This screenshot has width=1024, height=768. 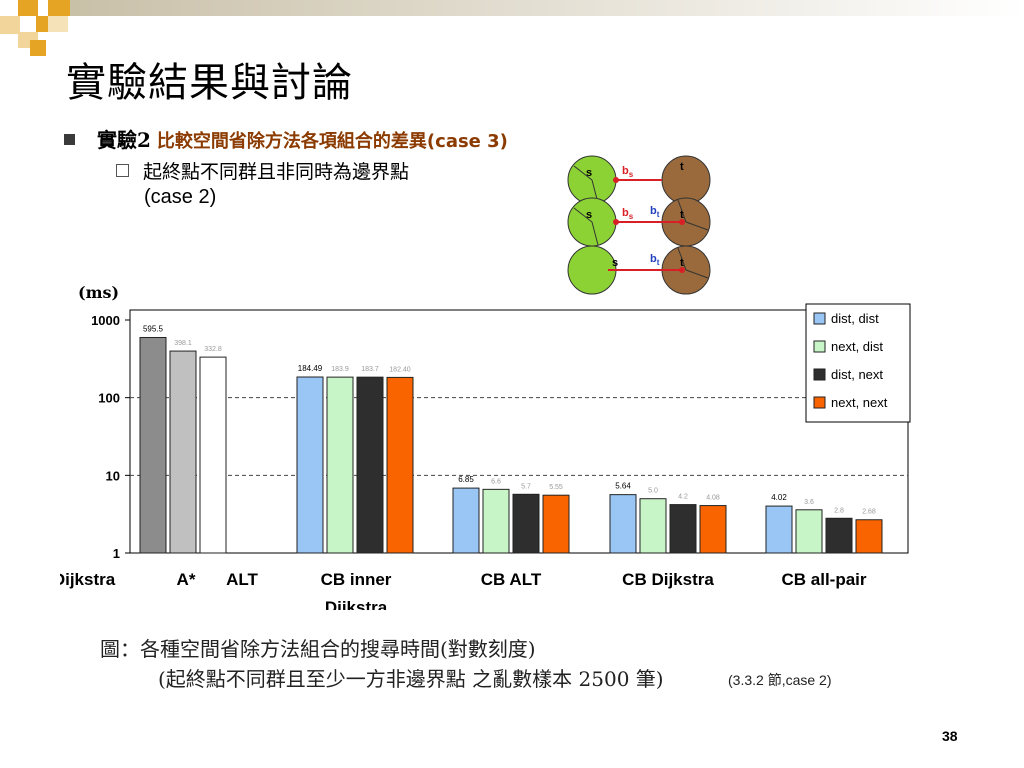 I want to click on sub-bullet: 起終點不同群且非同時為邊界點 (case 2), so click(x=262, y=185).